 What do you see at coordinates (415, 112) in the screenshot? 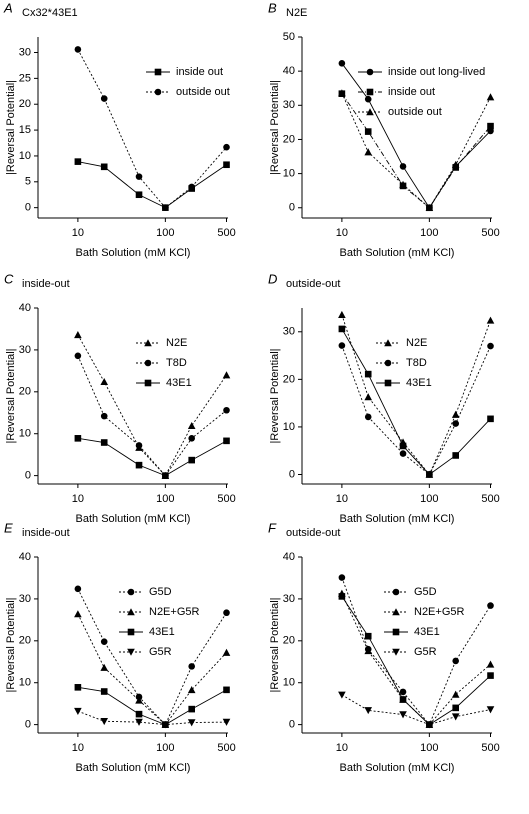
I see `legend-label: outside out` at bounding box center [415, 112].